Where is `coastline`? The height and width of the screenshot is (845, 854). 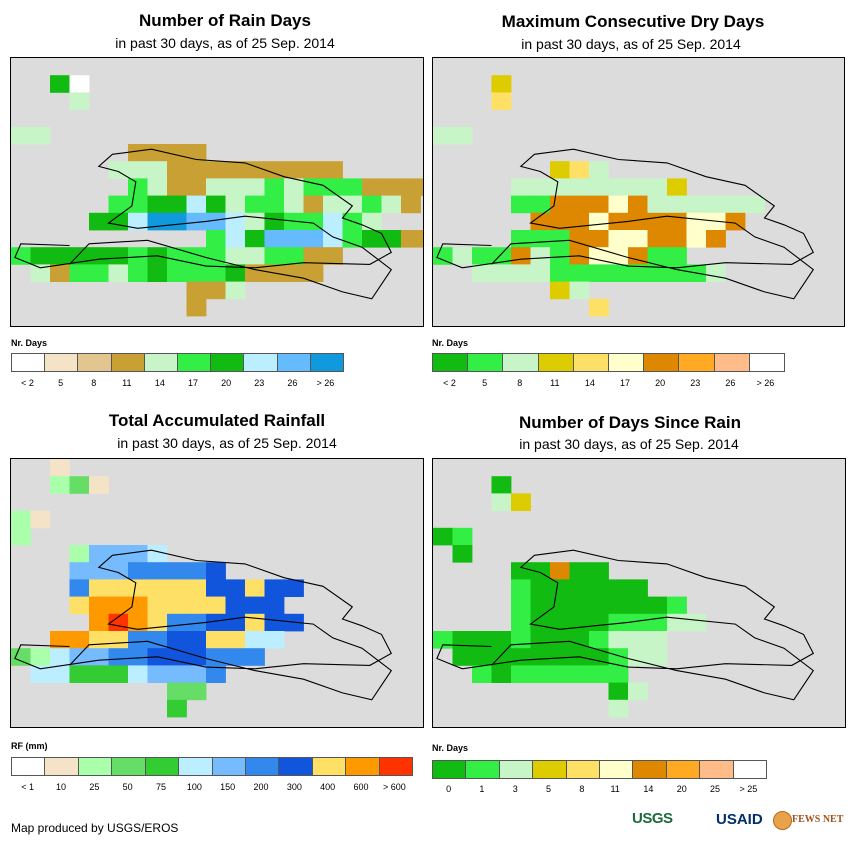
coastline is located at coordinates (625, 625).